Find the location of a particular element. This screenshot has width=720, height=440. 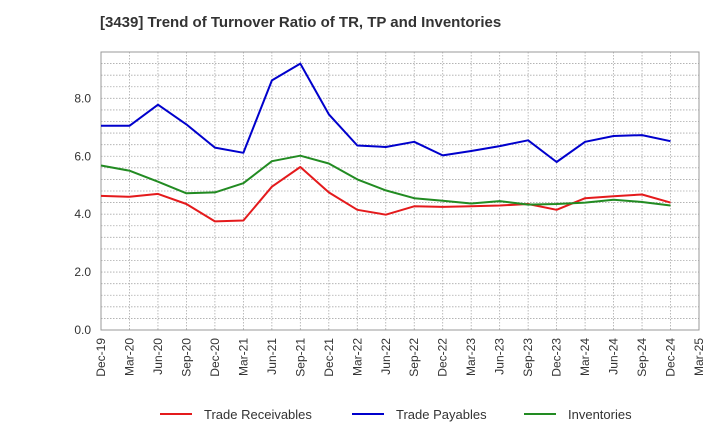

x-tick-label: Dec-20 is located at coordinates (215, 357).